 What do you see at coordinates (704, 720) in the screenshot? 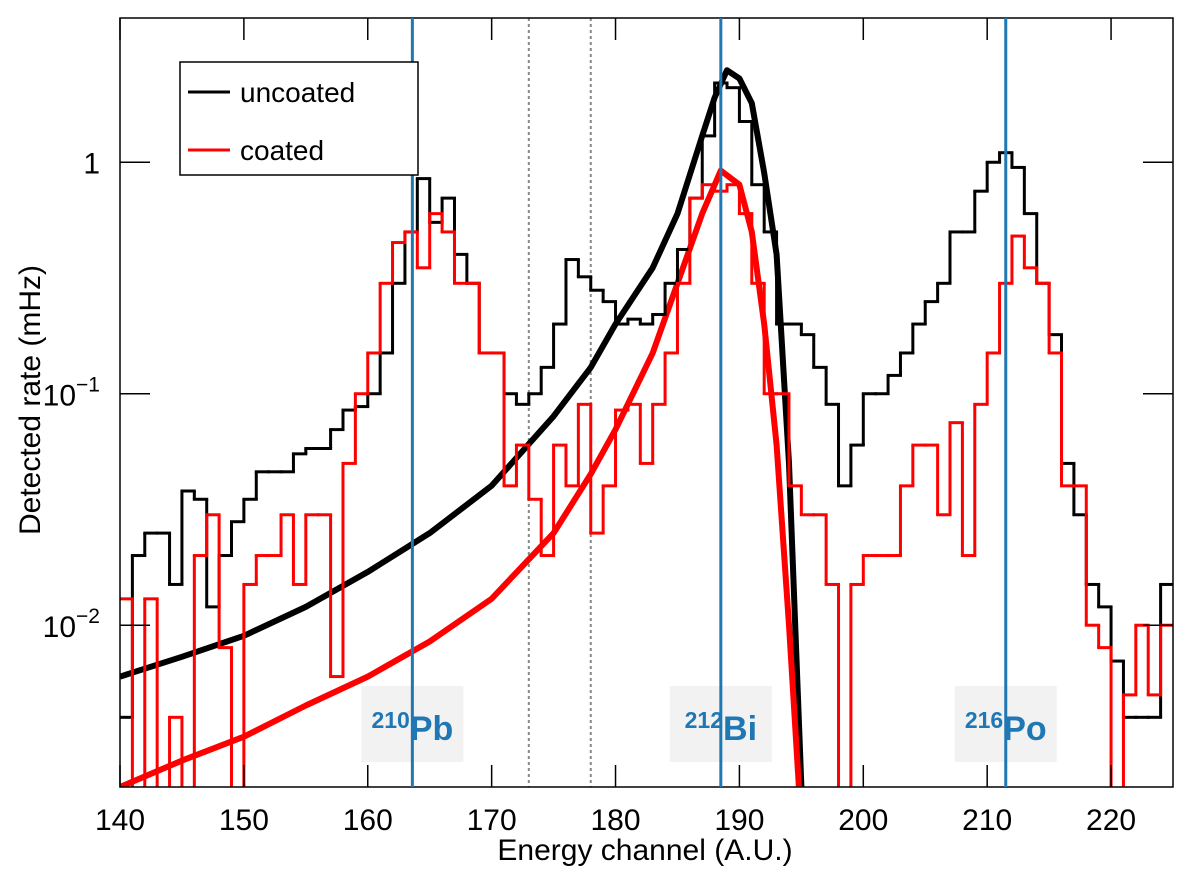
I see `peak-mass: 212` at bounding box center [704, 720].